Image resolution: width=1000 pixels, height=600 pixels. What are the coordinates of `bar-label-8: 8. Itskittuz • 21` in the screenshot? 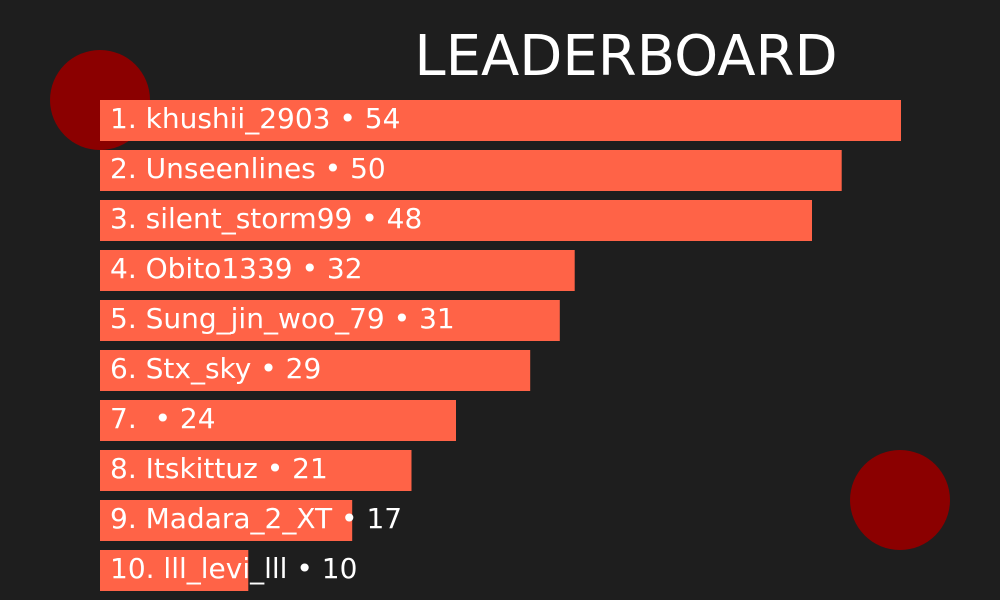 It's located at (219, 468).